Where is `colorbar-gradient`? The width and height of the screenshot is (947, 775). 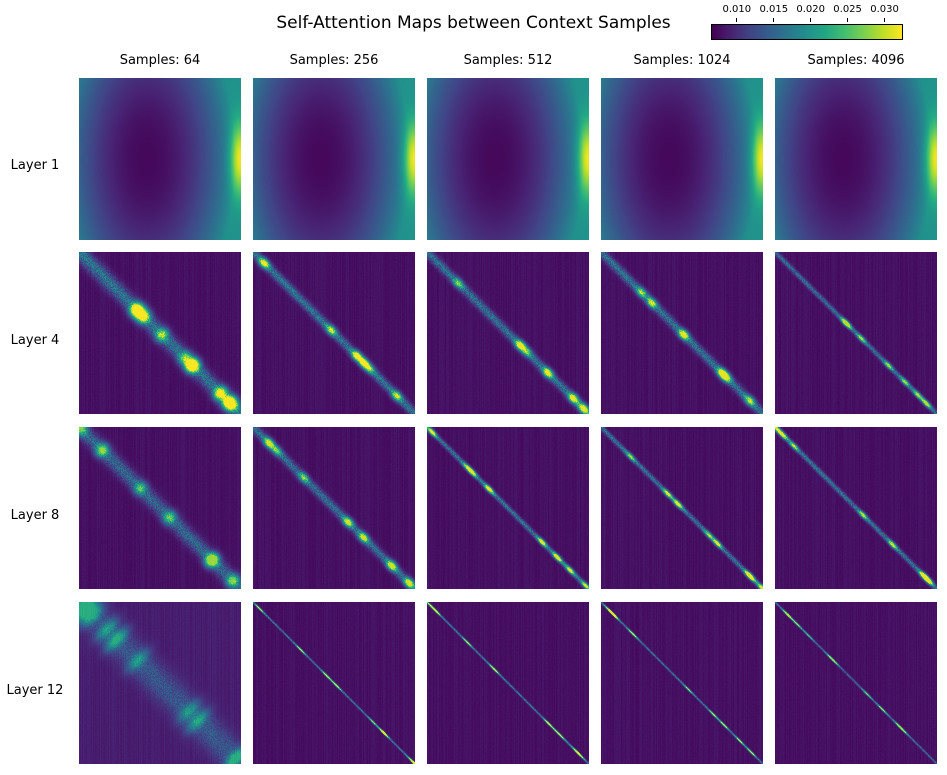
colorbar-gradient is located at coordinates (807, 32).